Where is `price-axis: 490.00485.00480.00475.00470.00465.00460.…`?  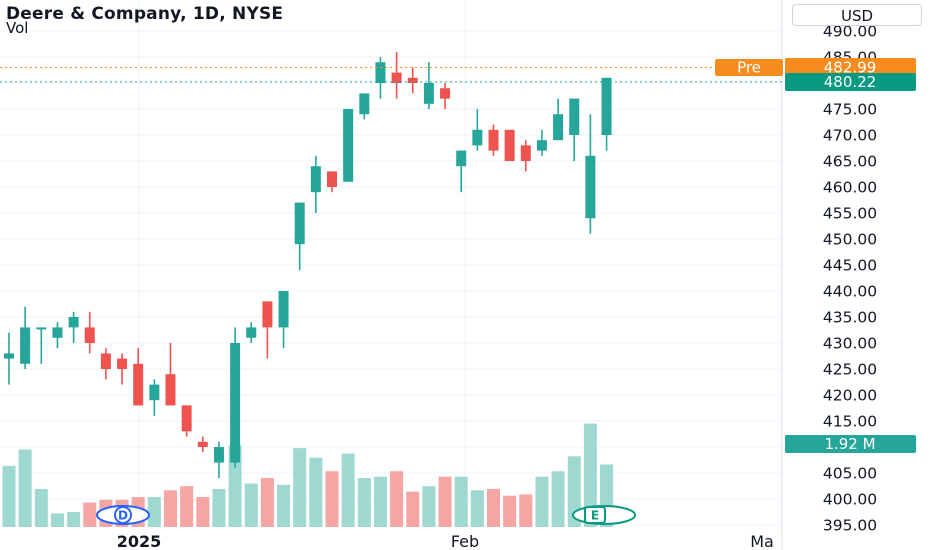 price-axis: 490.00485.00480.00475.00470.00465.00460.… is located at coordinates (850, 279).